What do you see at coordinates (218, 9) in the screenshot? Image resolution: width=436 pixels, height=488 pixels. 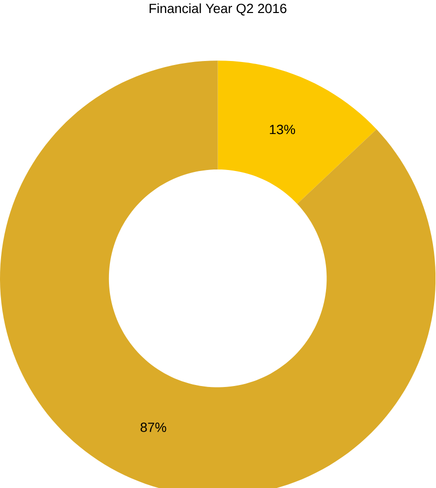 I see `chart-title: Financial Year Q2 2016` at bounding box center [218, 9].